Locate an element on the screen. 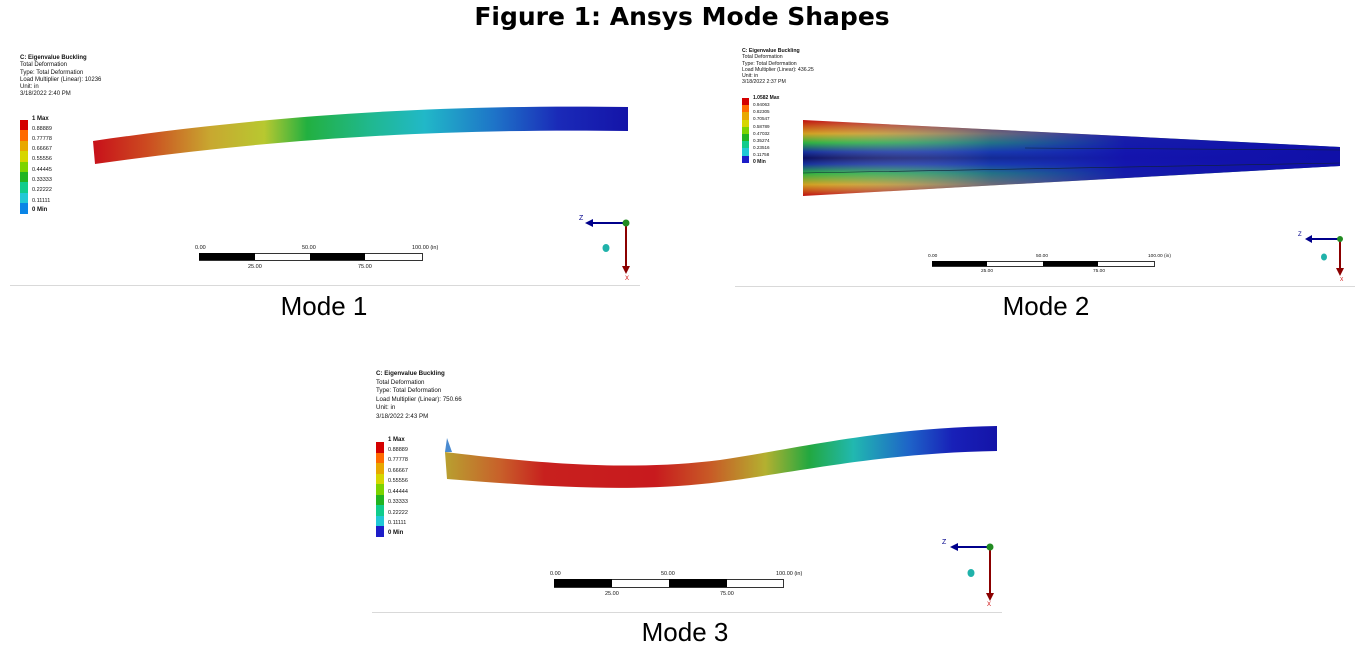 The height and width of the screenshot is (657, 1364). mode-2-axis-triad is located at coordinates (1324, 255).